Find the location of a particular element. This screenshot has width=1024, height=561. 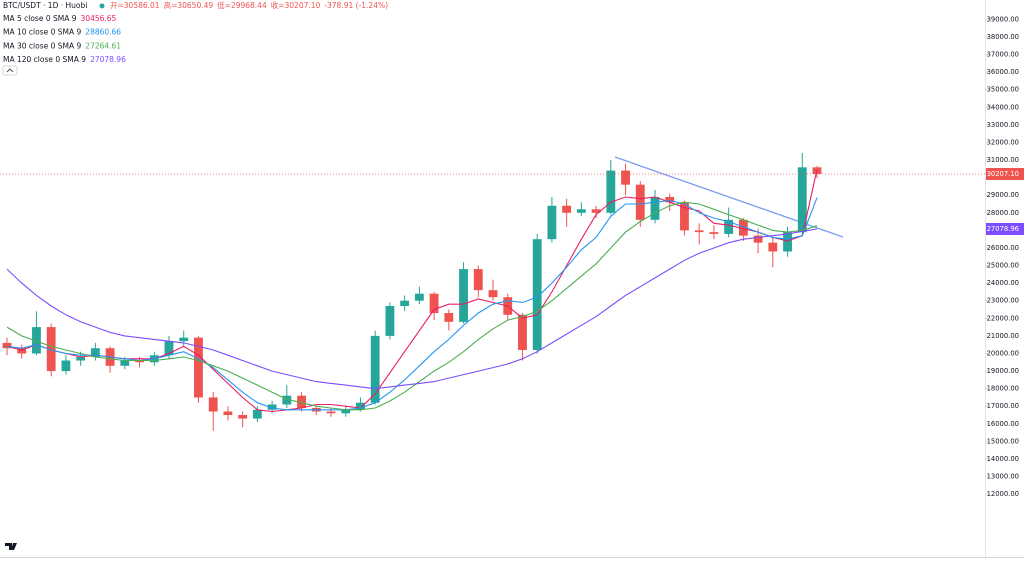

y-tick-label: 23000.00 is located at coordinates (1003, 301).